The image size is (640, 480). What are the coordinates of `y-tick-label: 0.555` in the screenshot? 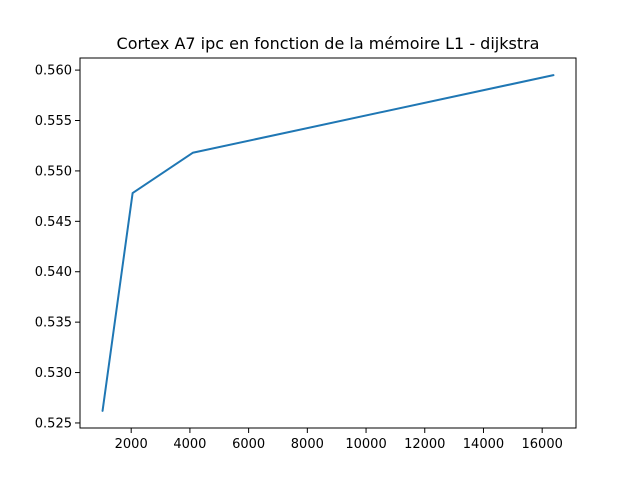 It's located at (53, 121).